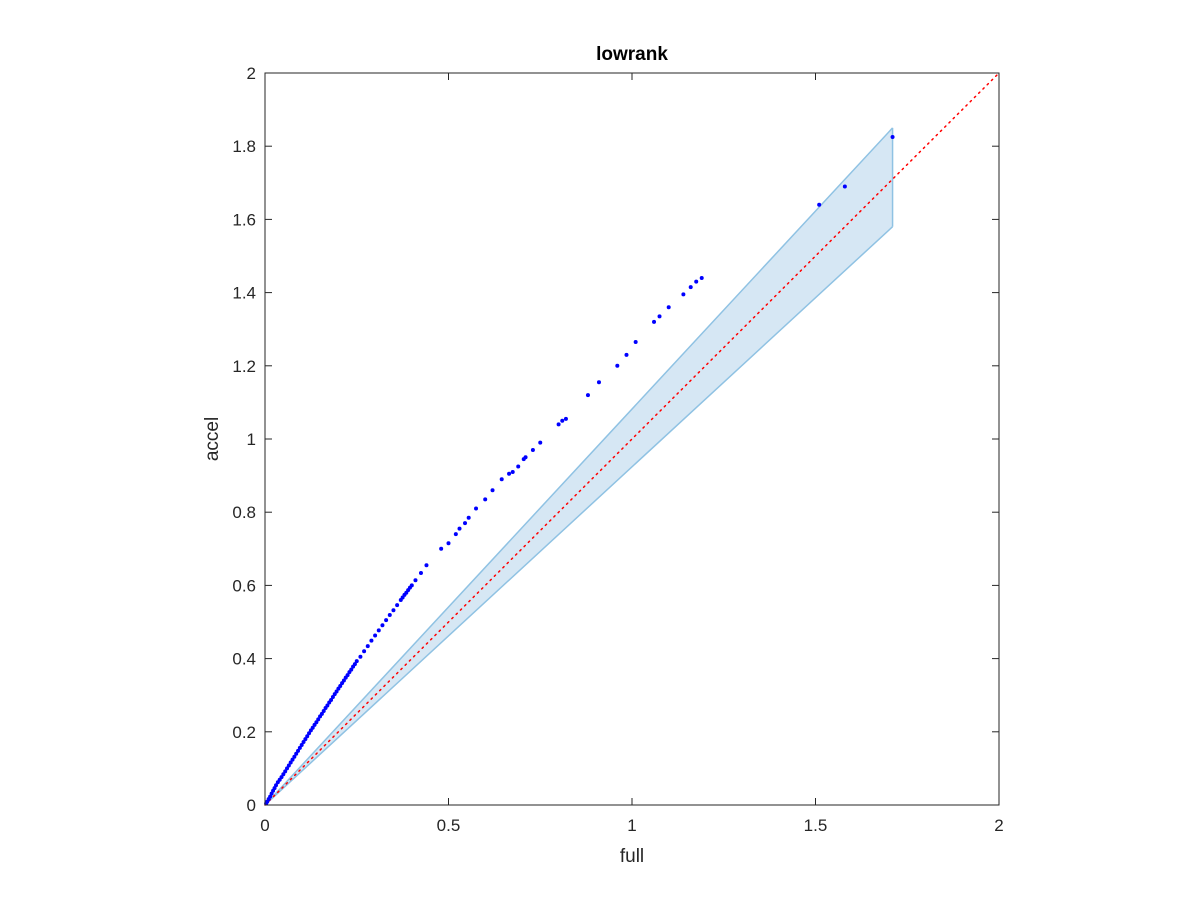 The image size is (1200, 905). I want to click on y-axis-label: accel, so click(212, 439).